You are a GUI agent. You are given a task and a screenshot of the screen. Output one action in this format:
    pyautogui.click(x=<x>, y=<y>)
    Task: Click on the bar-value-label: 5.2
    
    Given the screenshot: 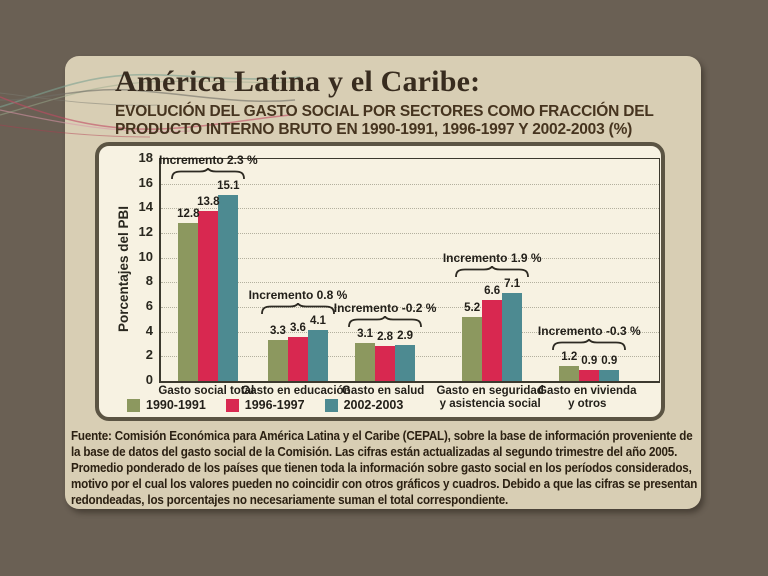 What is the action you would take?
    pyautogui.click(x=472, y=307)
    